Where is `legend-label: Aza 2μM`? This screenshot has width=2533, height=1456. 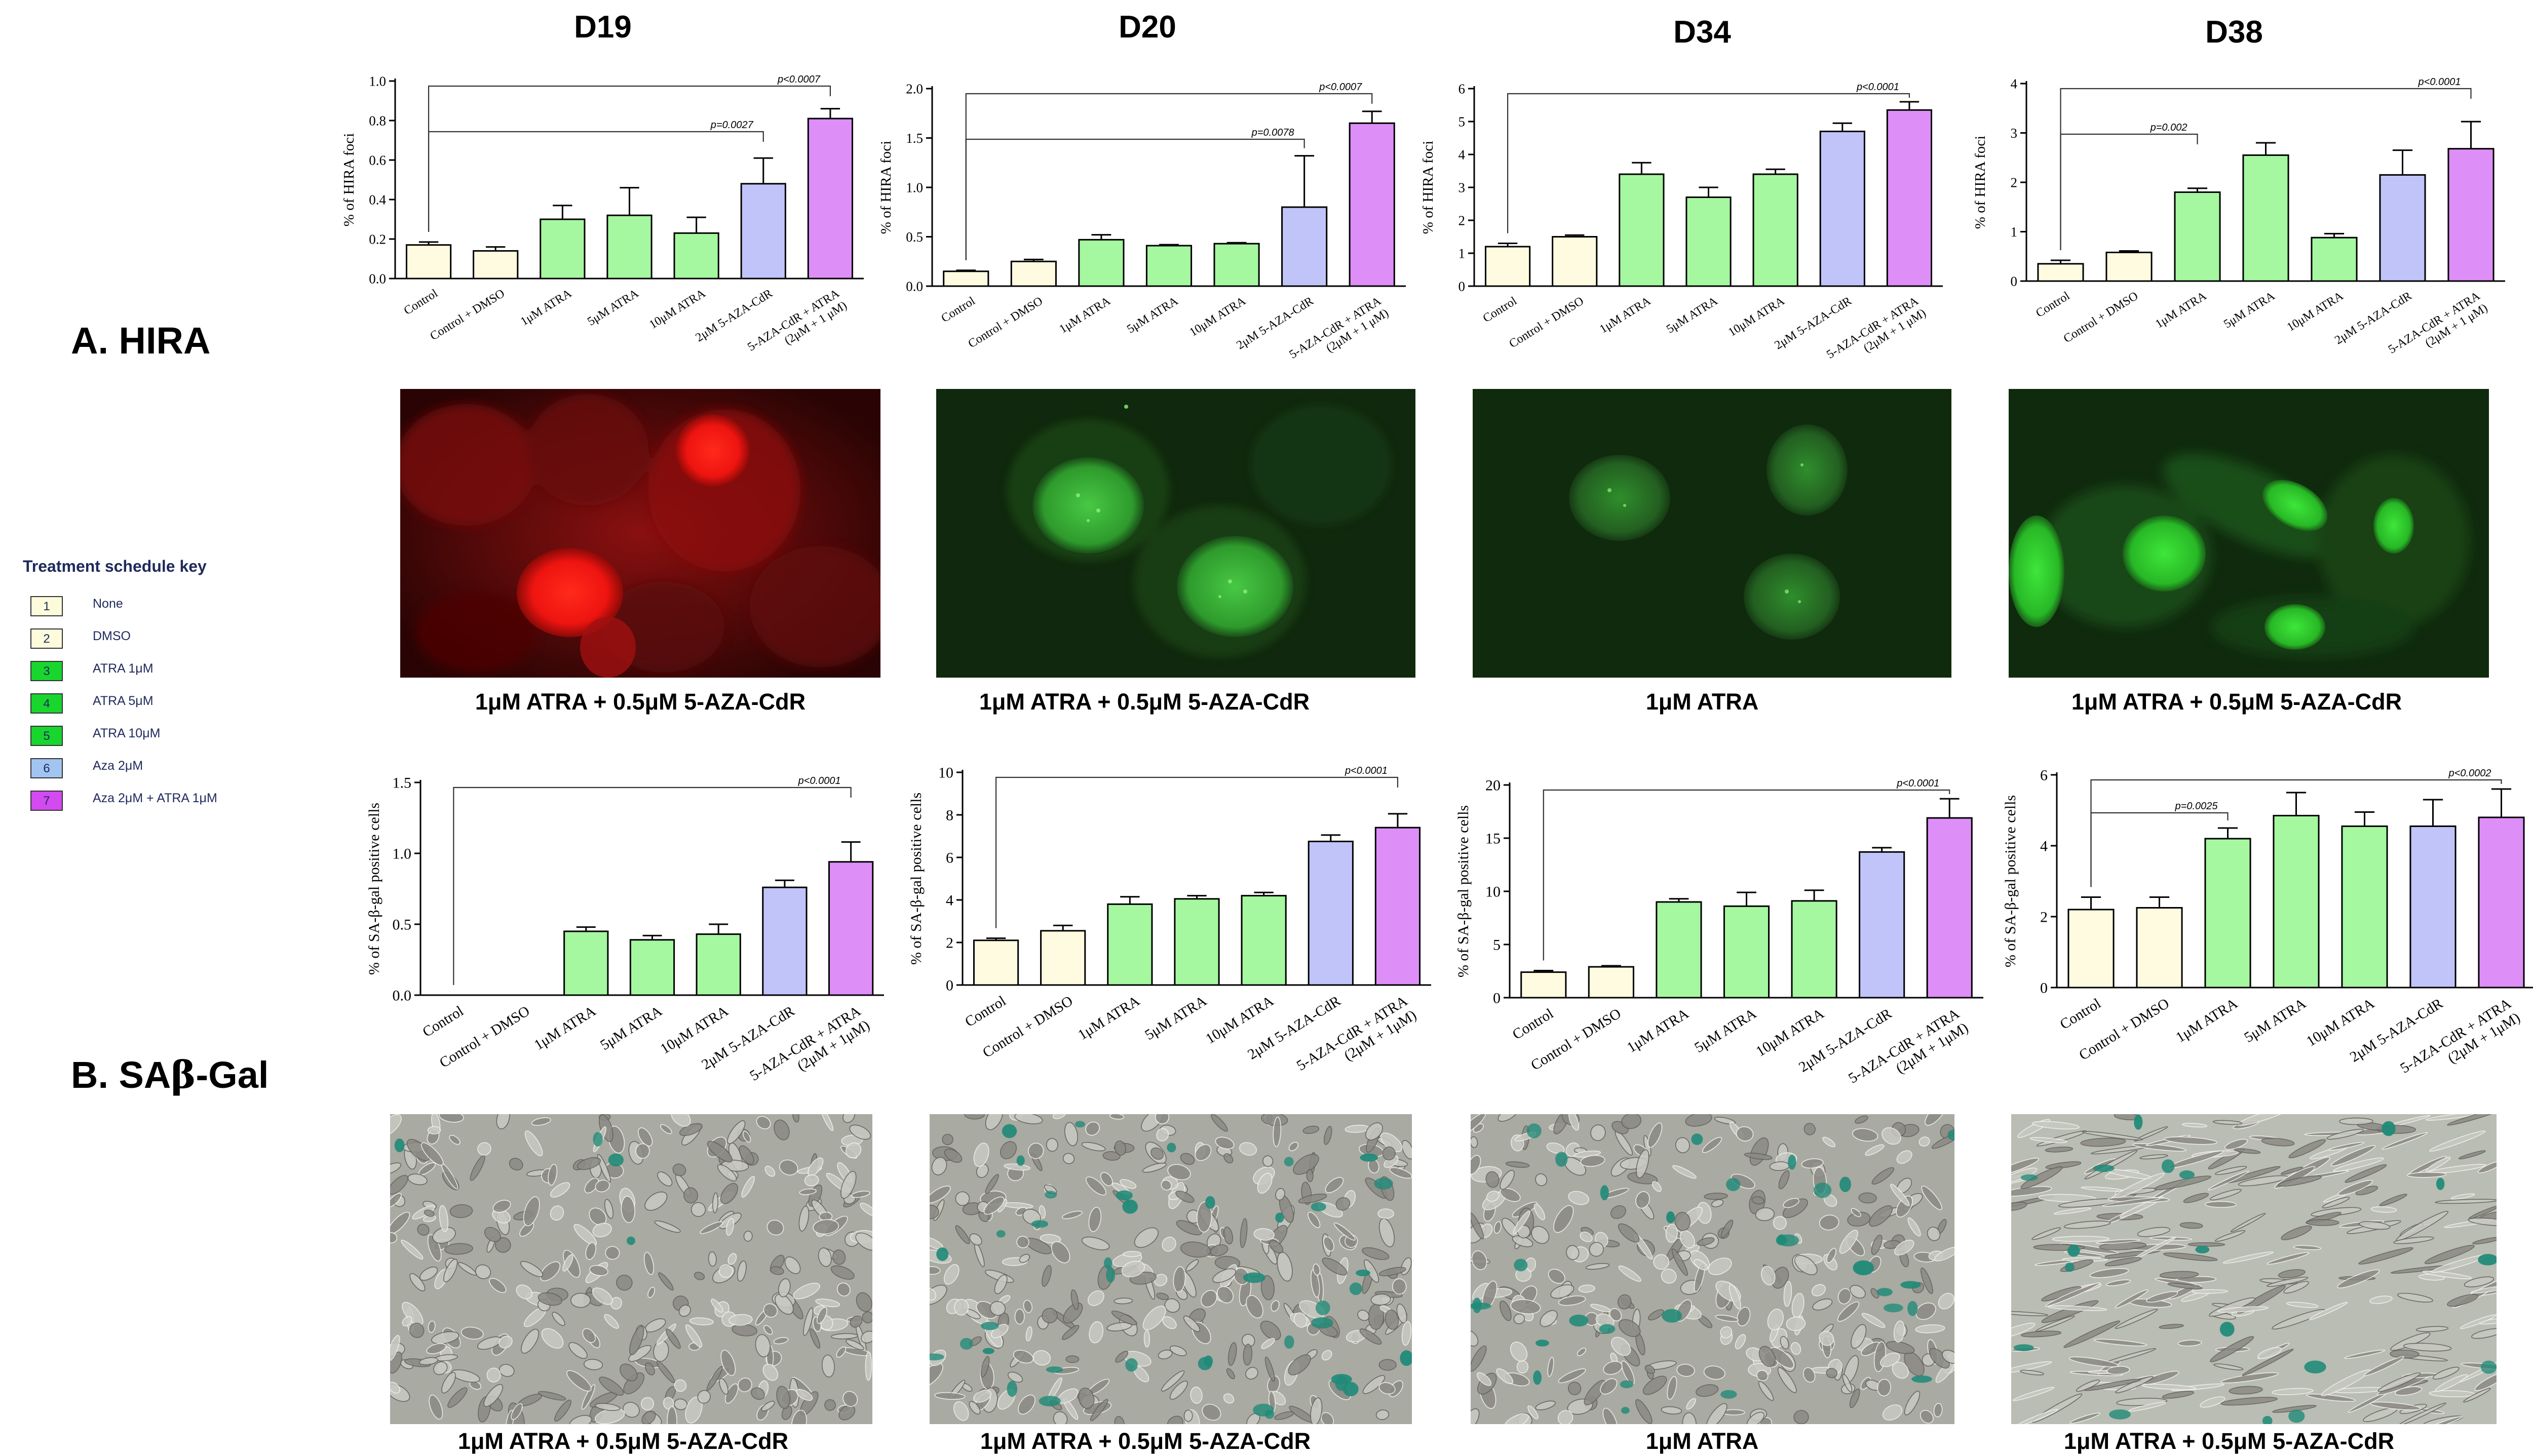 legend-label: Aza 2μM is located at coordinates (118, 766).